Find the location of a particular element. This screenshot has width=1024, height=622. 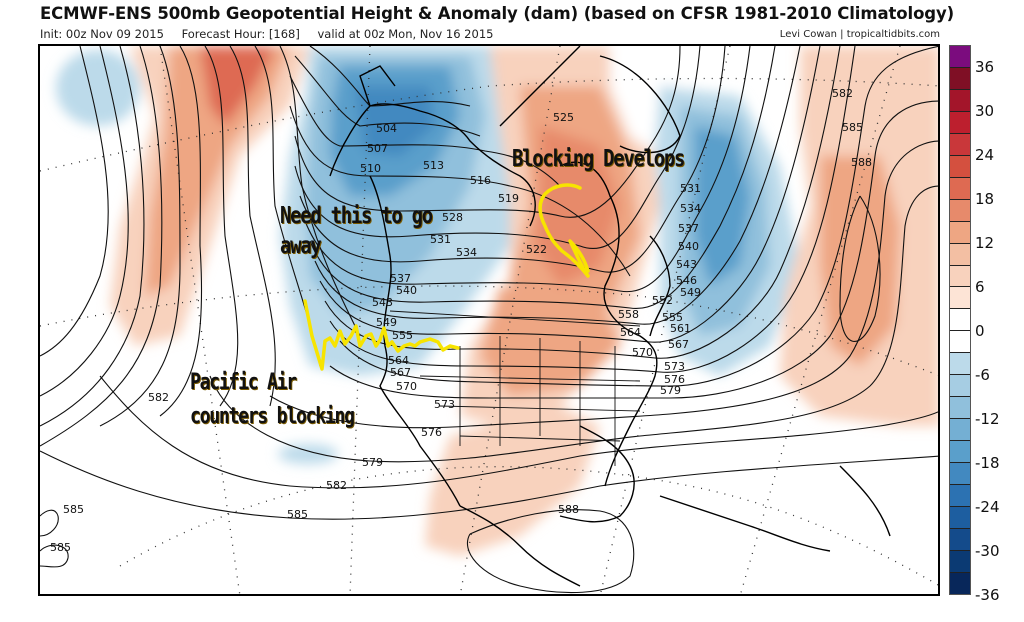

colorbar-labels: 36 30 24 18 12 6 0 -6 -12 -18 -24 -30 -36 is located at coordinates (997, 324).